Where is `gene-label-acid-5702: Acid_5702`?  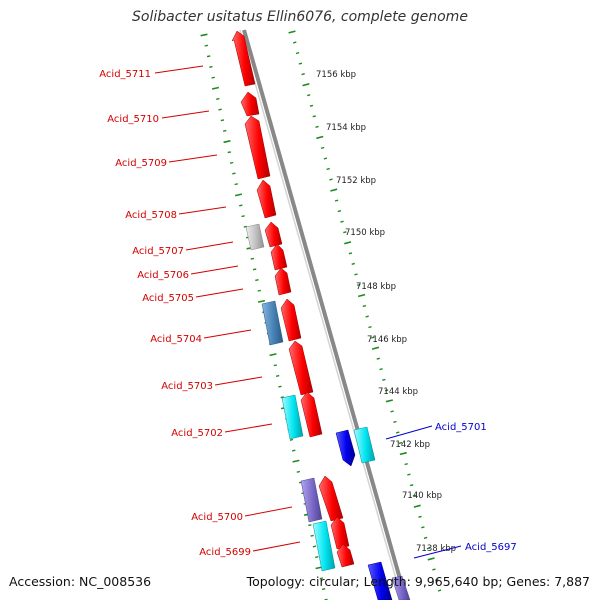 gene-label-acid-5702: Acid_5702 is located at coordinates (197, 433).